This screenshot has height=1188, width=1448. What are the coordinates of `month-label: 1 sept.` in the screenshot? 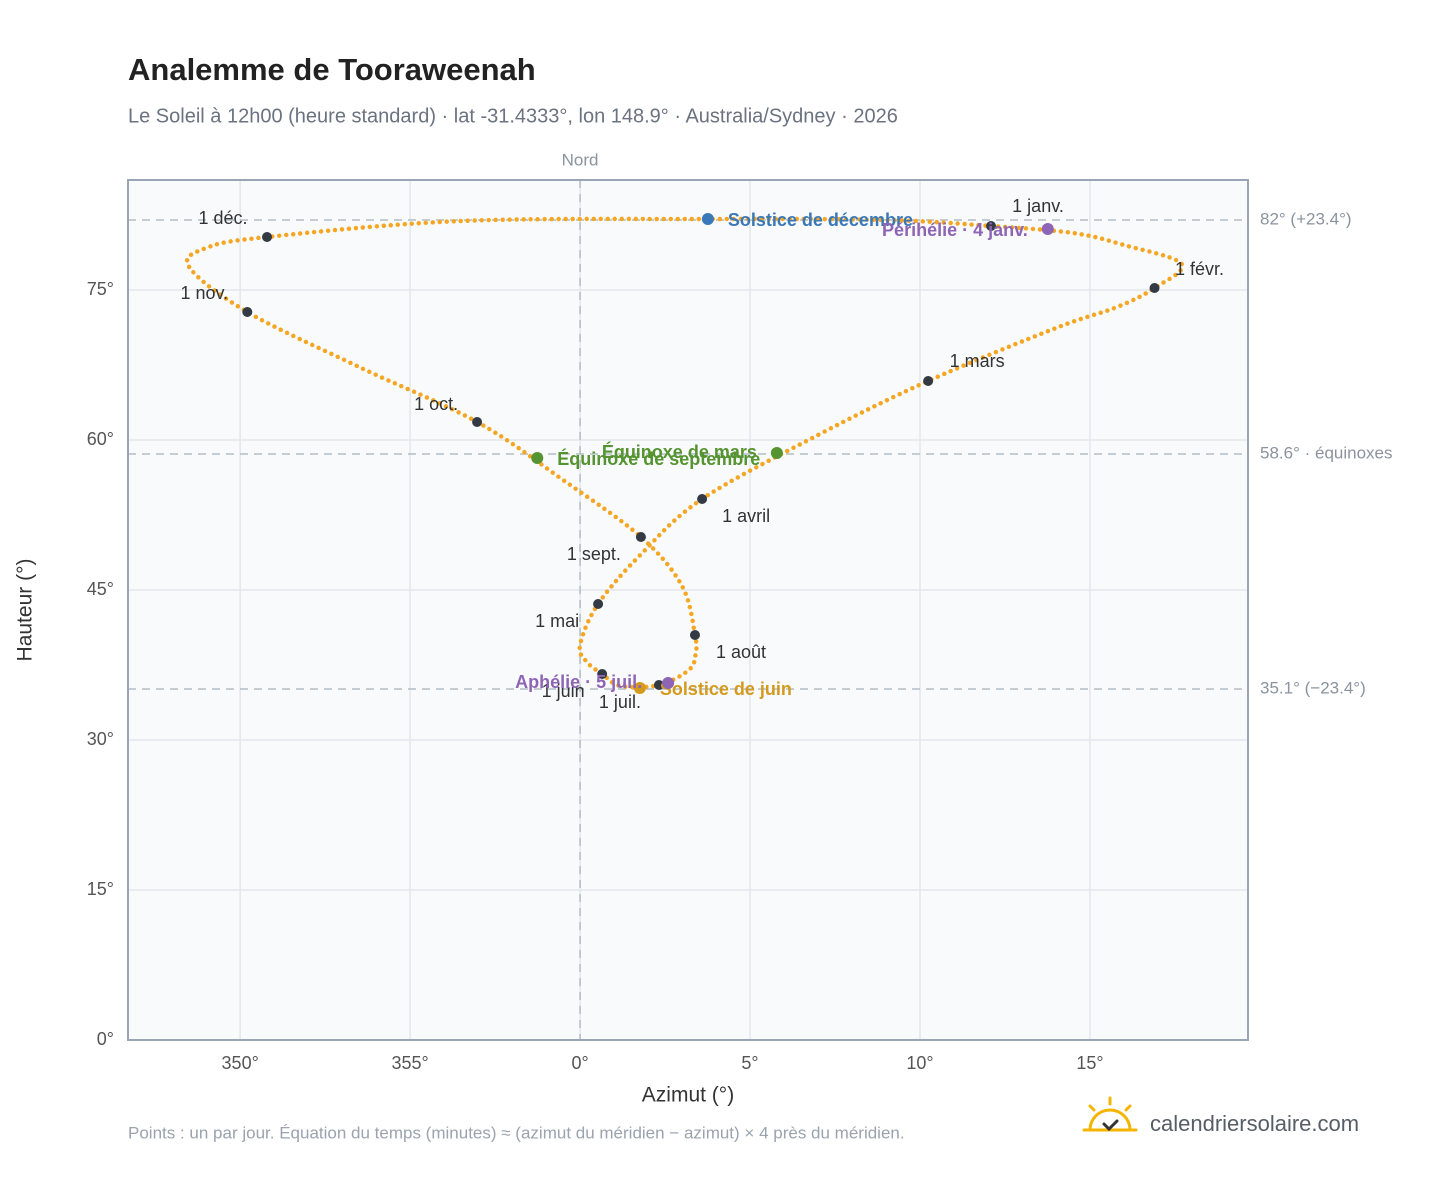 It's located at (594, 554).